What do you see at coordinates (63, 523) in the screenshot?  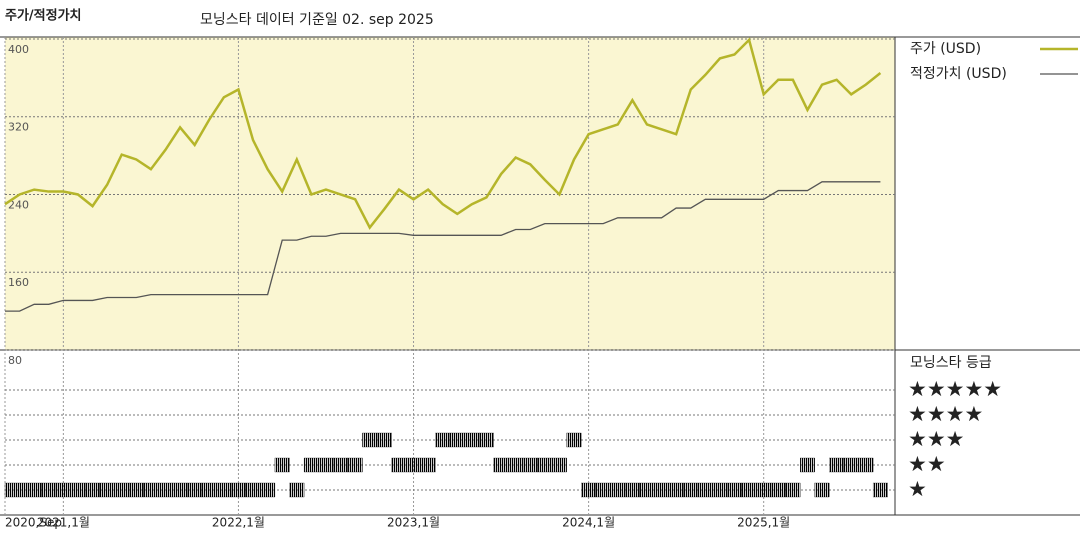 I see `x-tick-label: 2021,1월` at bounding box center [63, 523].